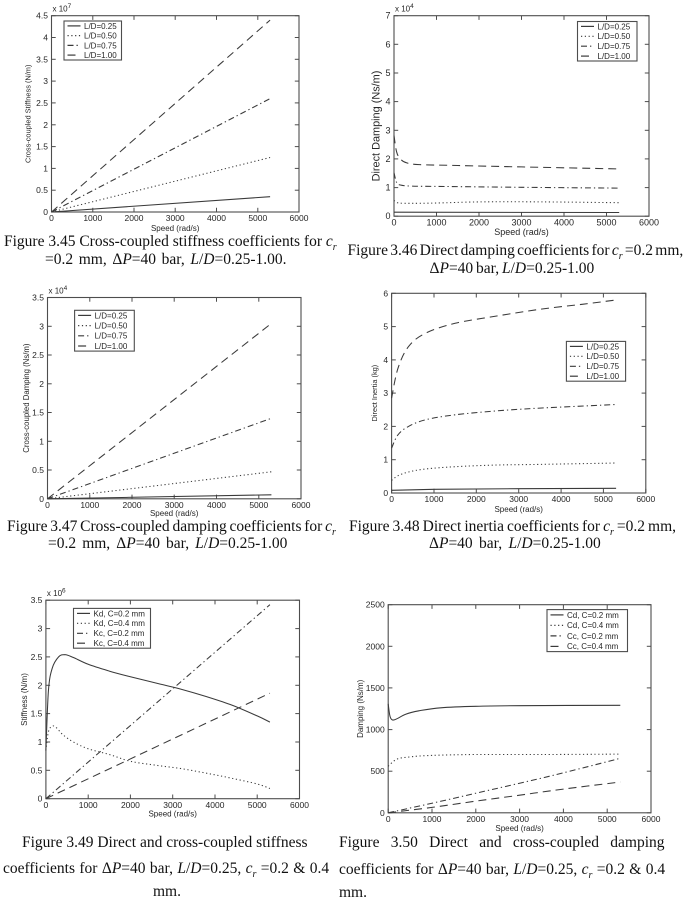  Describe the element at coordinates (28, 114) in the screenshot. I see `svg-text: Cross-coupled Stiffness (N/m)` at that location.